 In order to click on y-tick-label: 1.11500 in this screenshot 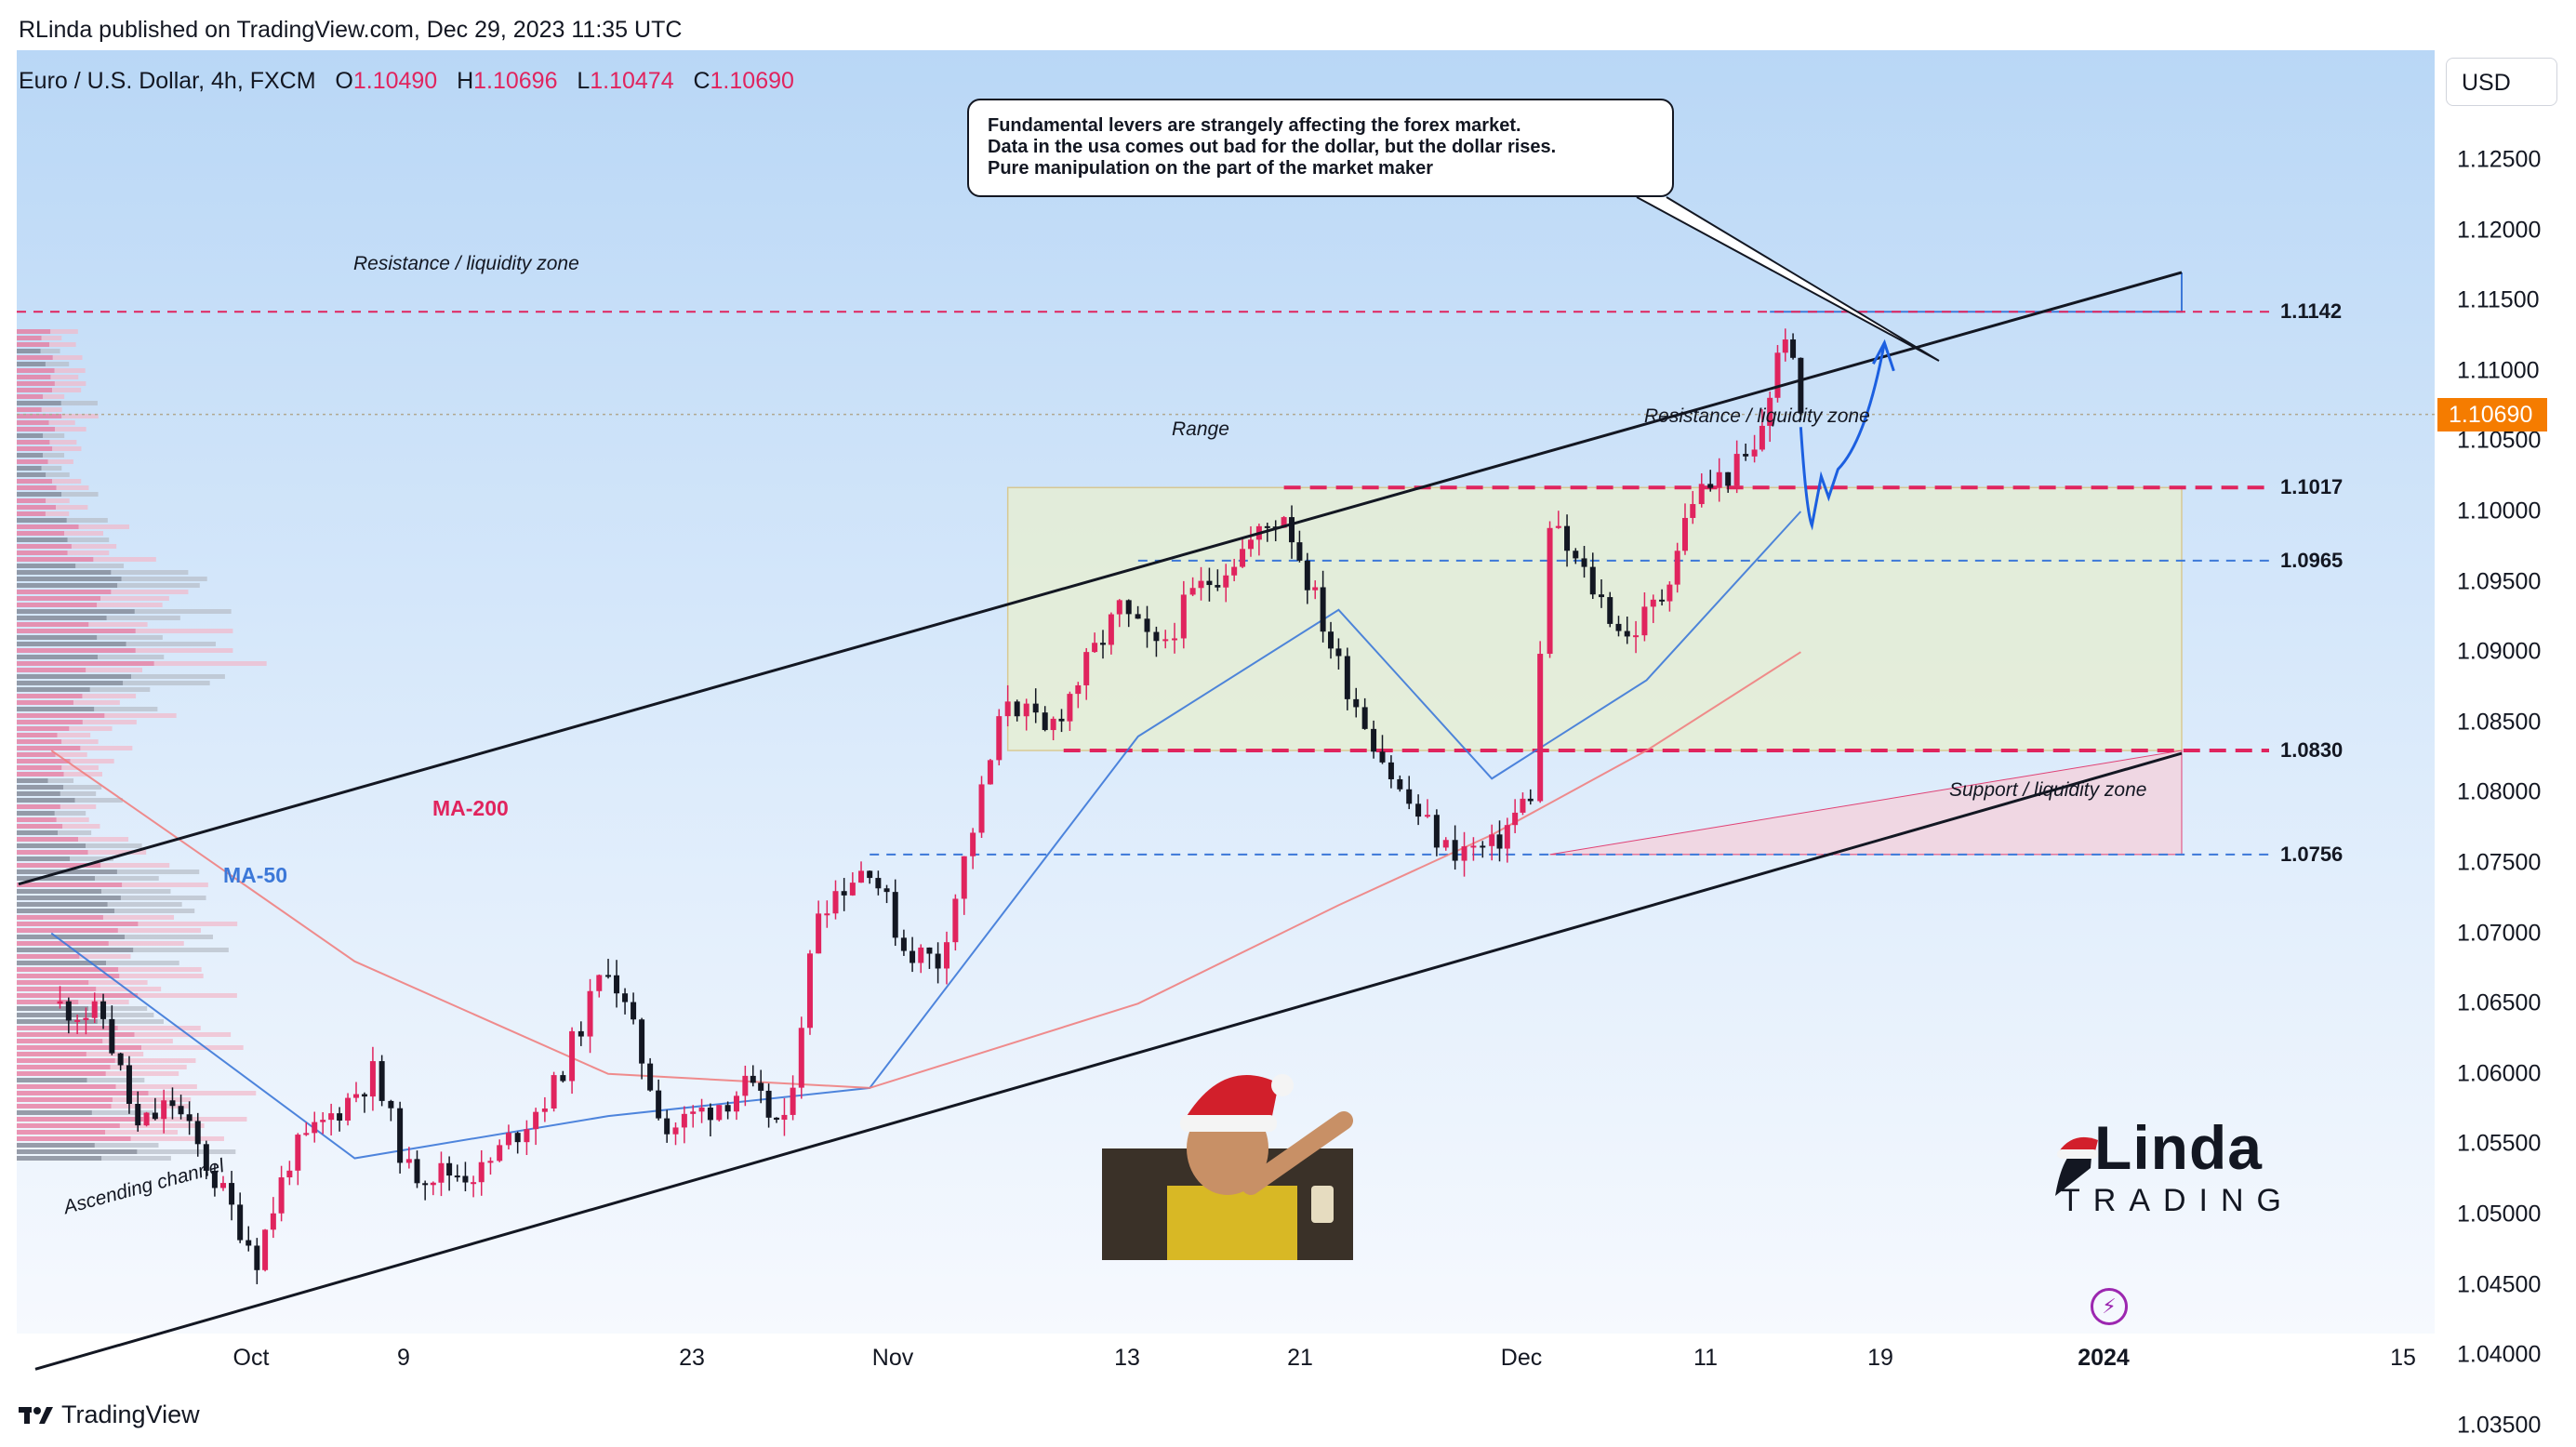, I will do `click(2498, 299)`.